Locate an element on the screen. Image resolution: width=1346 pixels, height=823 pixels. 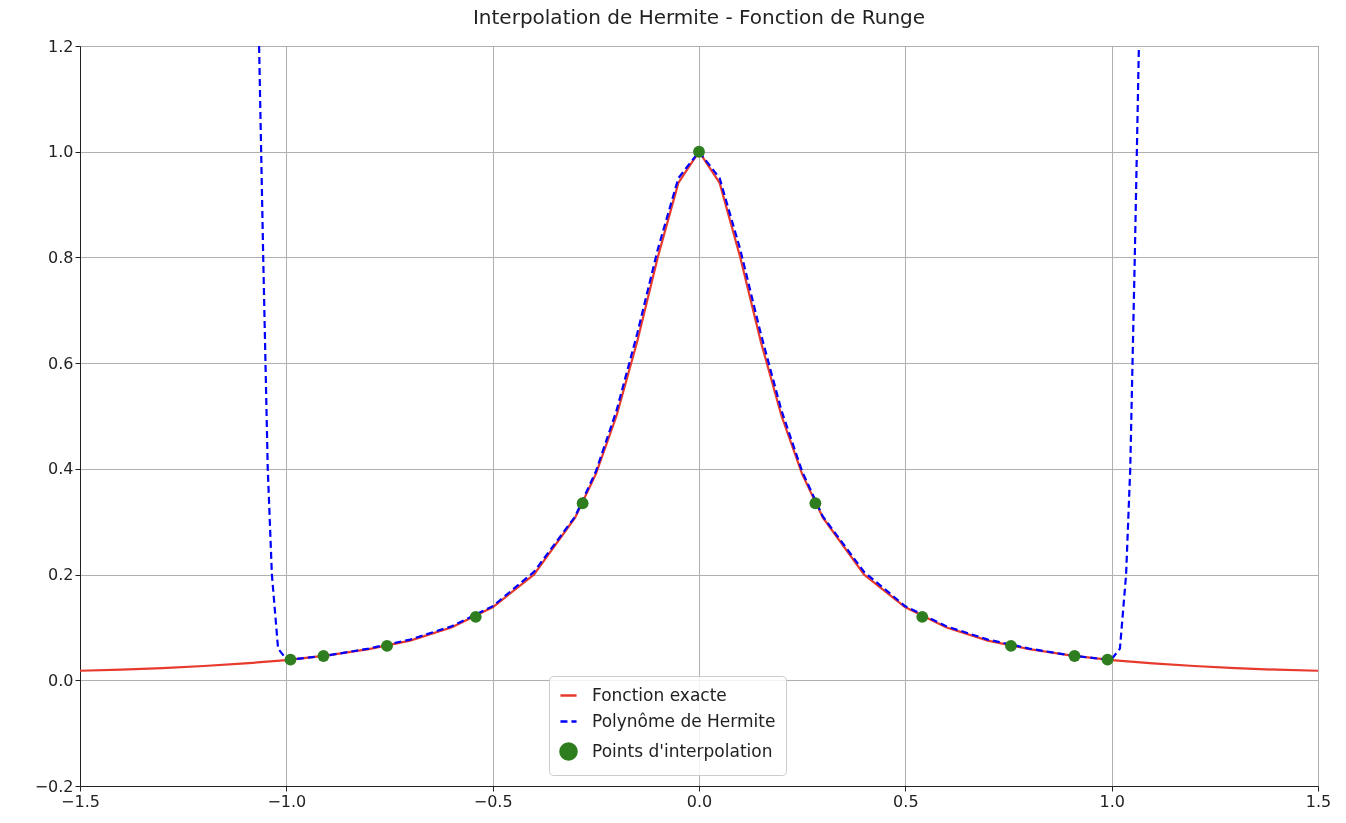
legend-label: Points d'interpolation is located at coordinates (682, 750).